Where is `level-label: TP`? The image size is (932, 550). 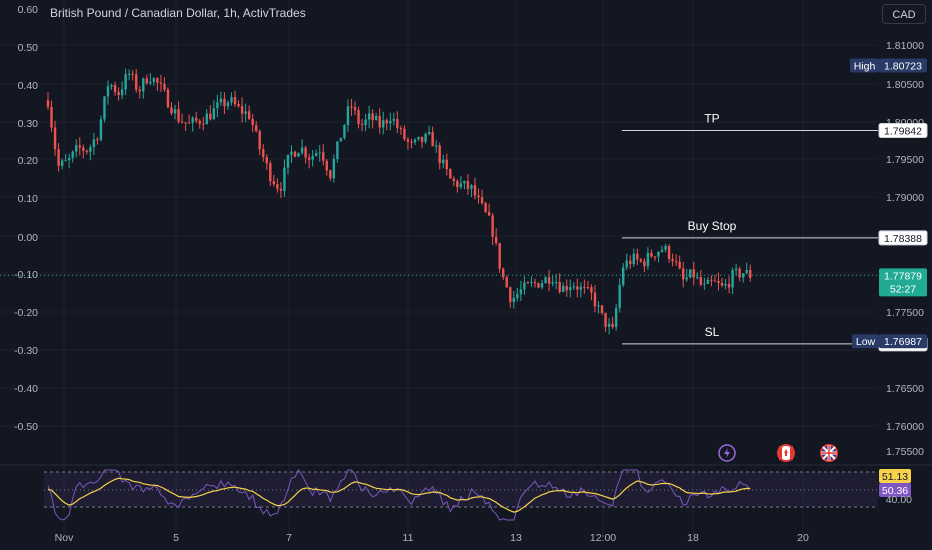 level-label: TP is located at coordinates (711, 118).